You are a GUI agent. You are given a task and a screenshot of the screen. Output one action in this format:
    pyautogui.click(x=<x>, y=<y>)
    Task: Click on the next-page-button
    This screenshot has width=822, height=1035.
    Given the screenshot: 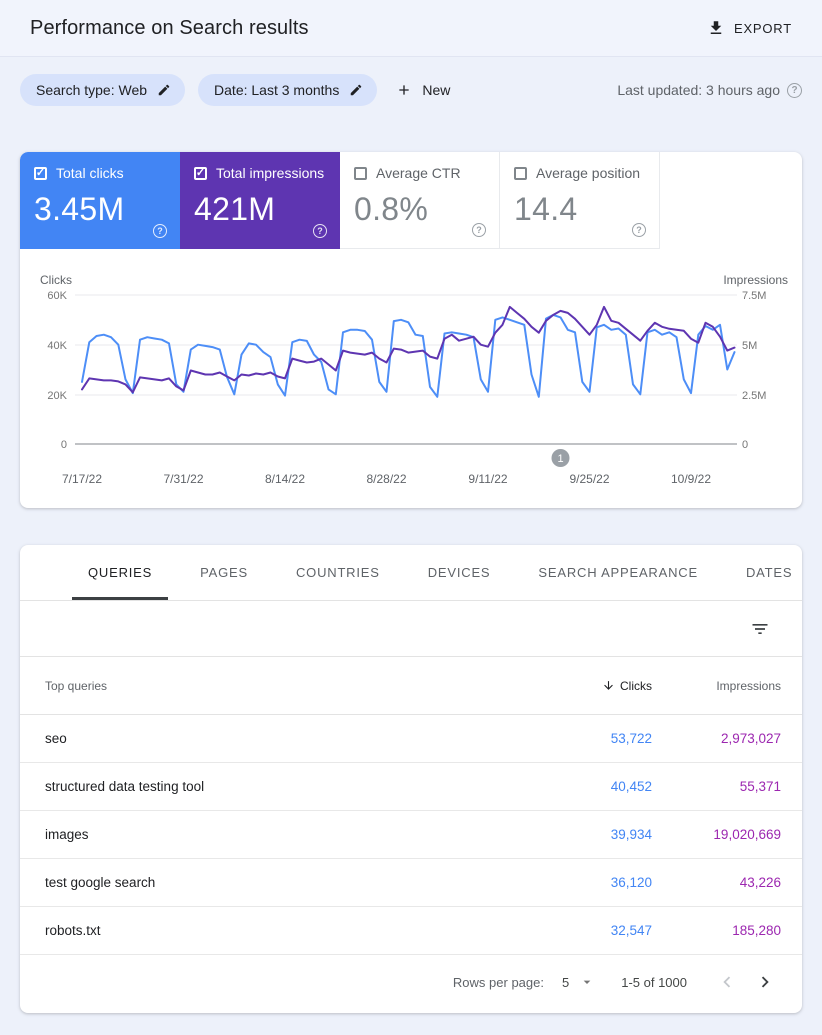 What is the action you would take?
    pyautogui.click(x=765, y=982)
    